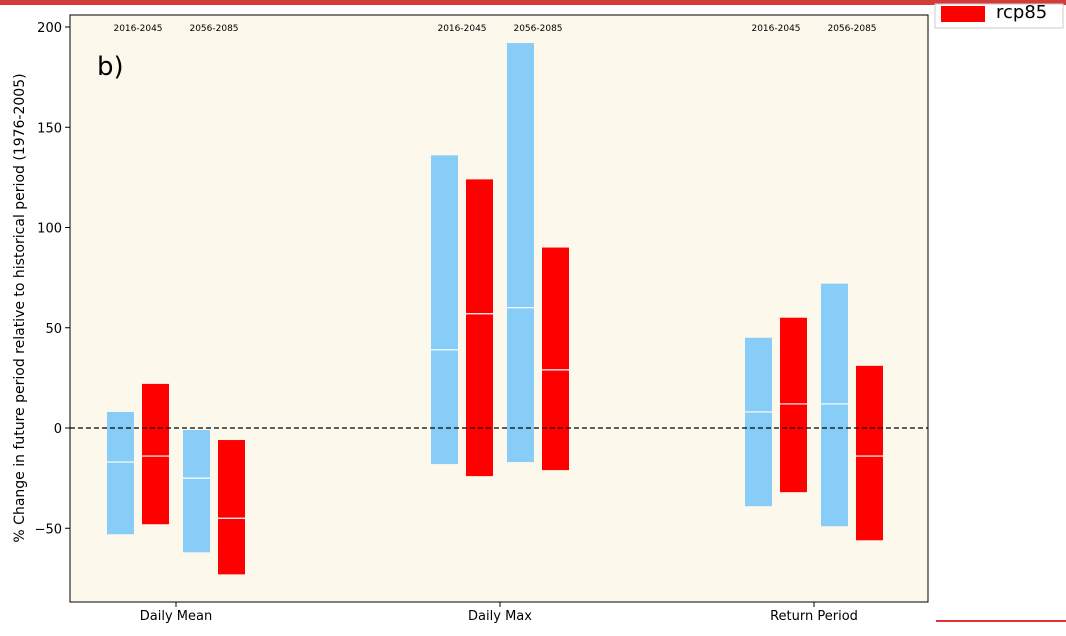  I want to click on x-tick-label: Daily Max, so click(500, 616).